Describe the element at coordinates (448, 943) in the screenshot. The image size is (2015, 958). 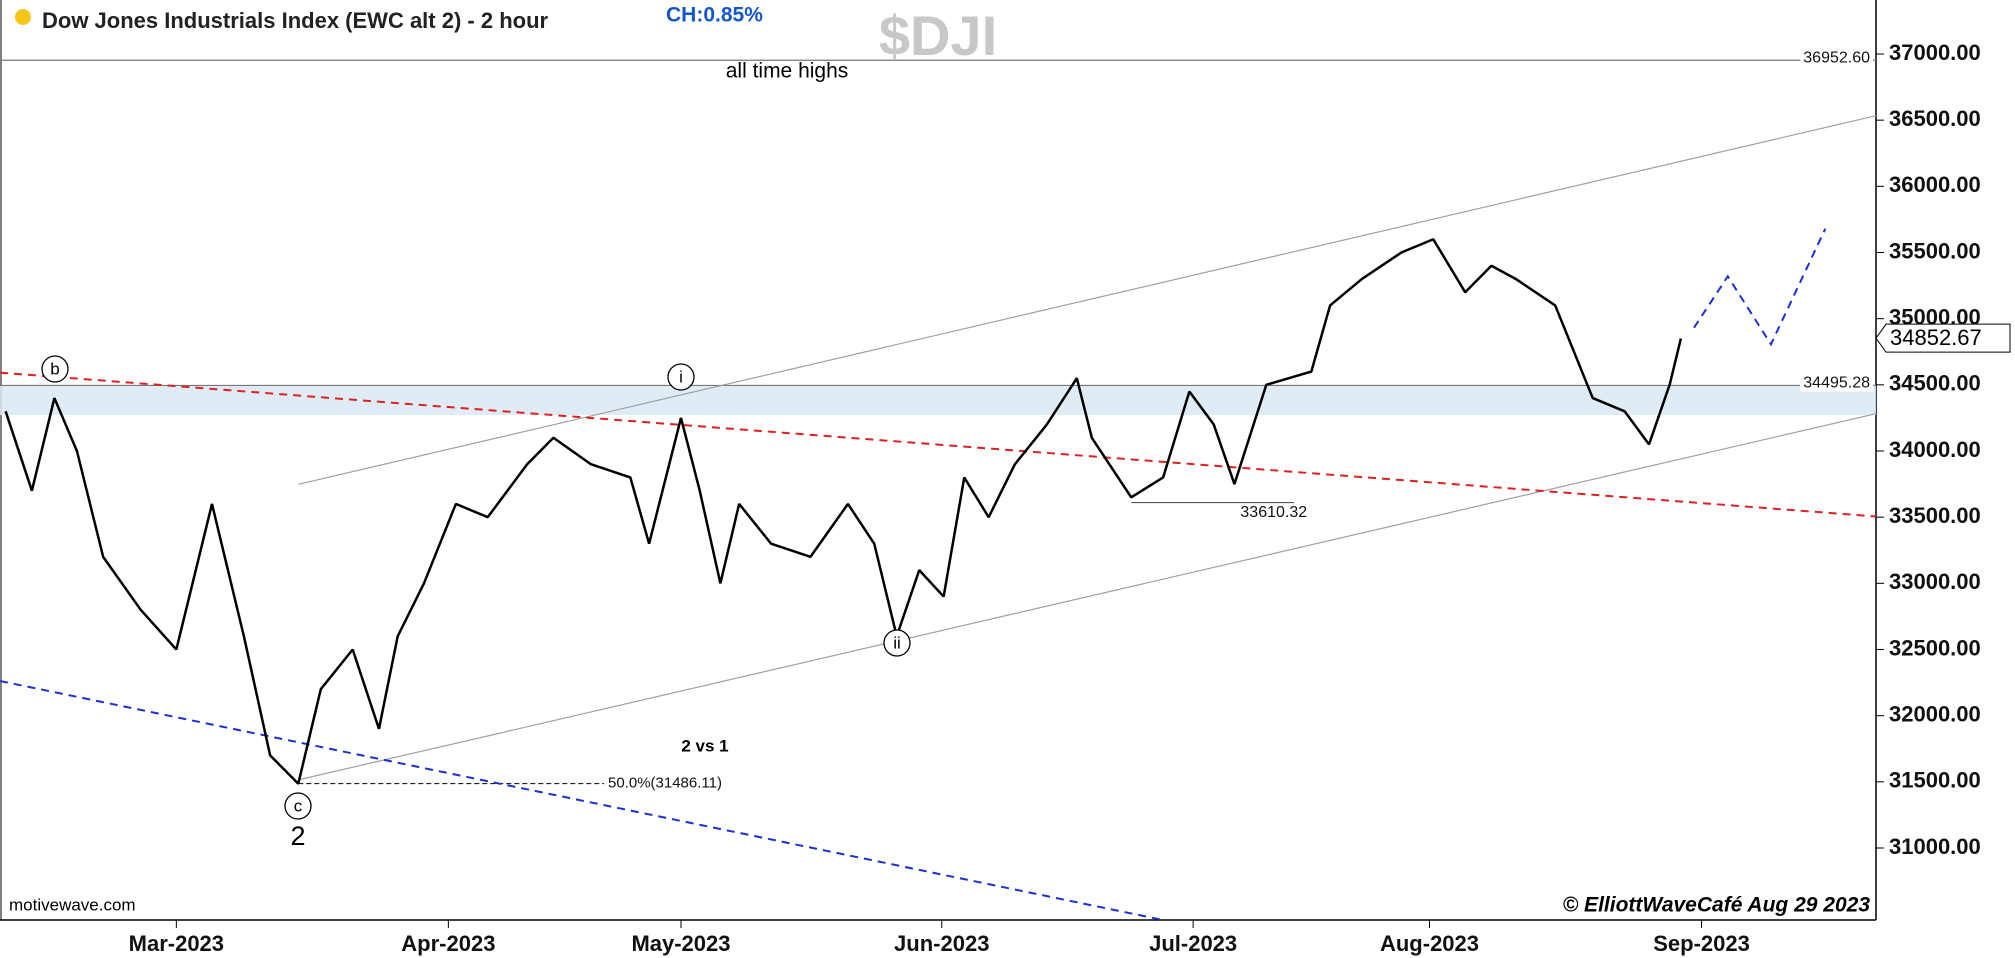
I see `x-tick-label: Apr-2023` at that location.